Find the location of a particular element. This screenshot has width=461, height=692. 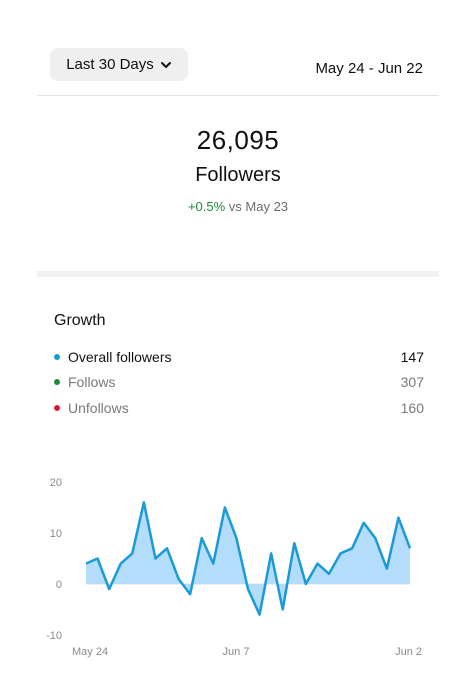

legend-row-unfollows: Unfollows 160 is located at coordinates (239, 408).